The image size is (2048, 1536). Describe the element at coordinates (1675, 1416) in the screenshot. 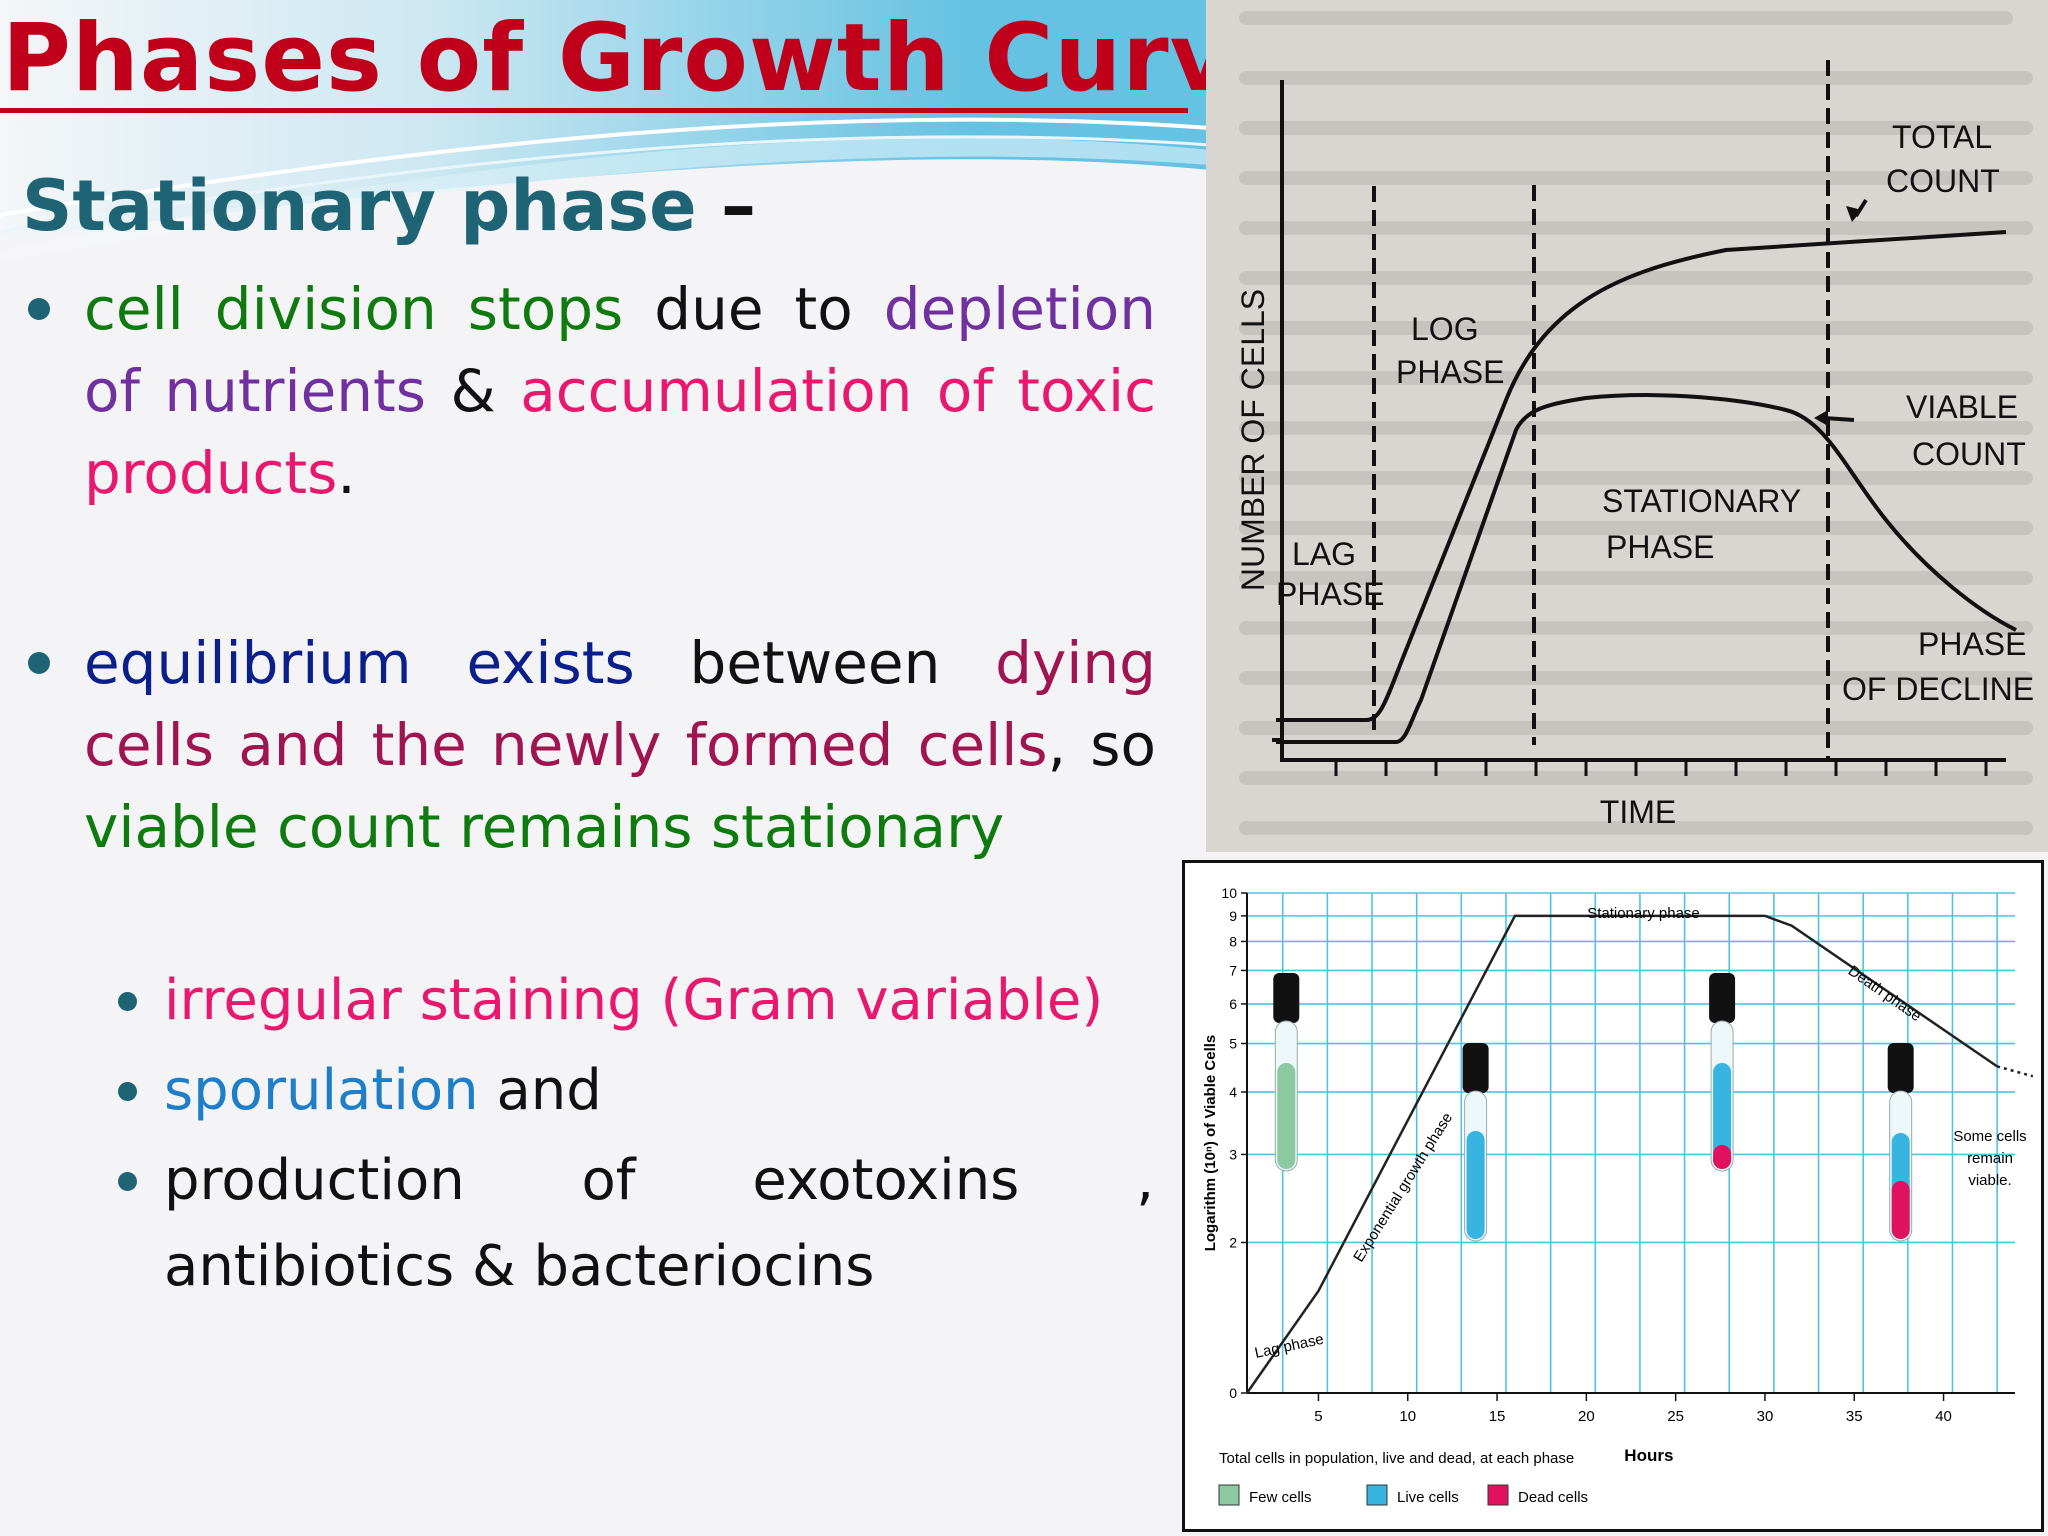

I see `x-tick-label: 25` at that location.